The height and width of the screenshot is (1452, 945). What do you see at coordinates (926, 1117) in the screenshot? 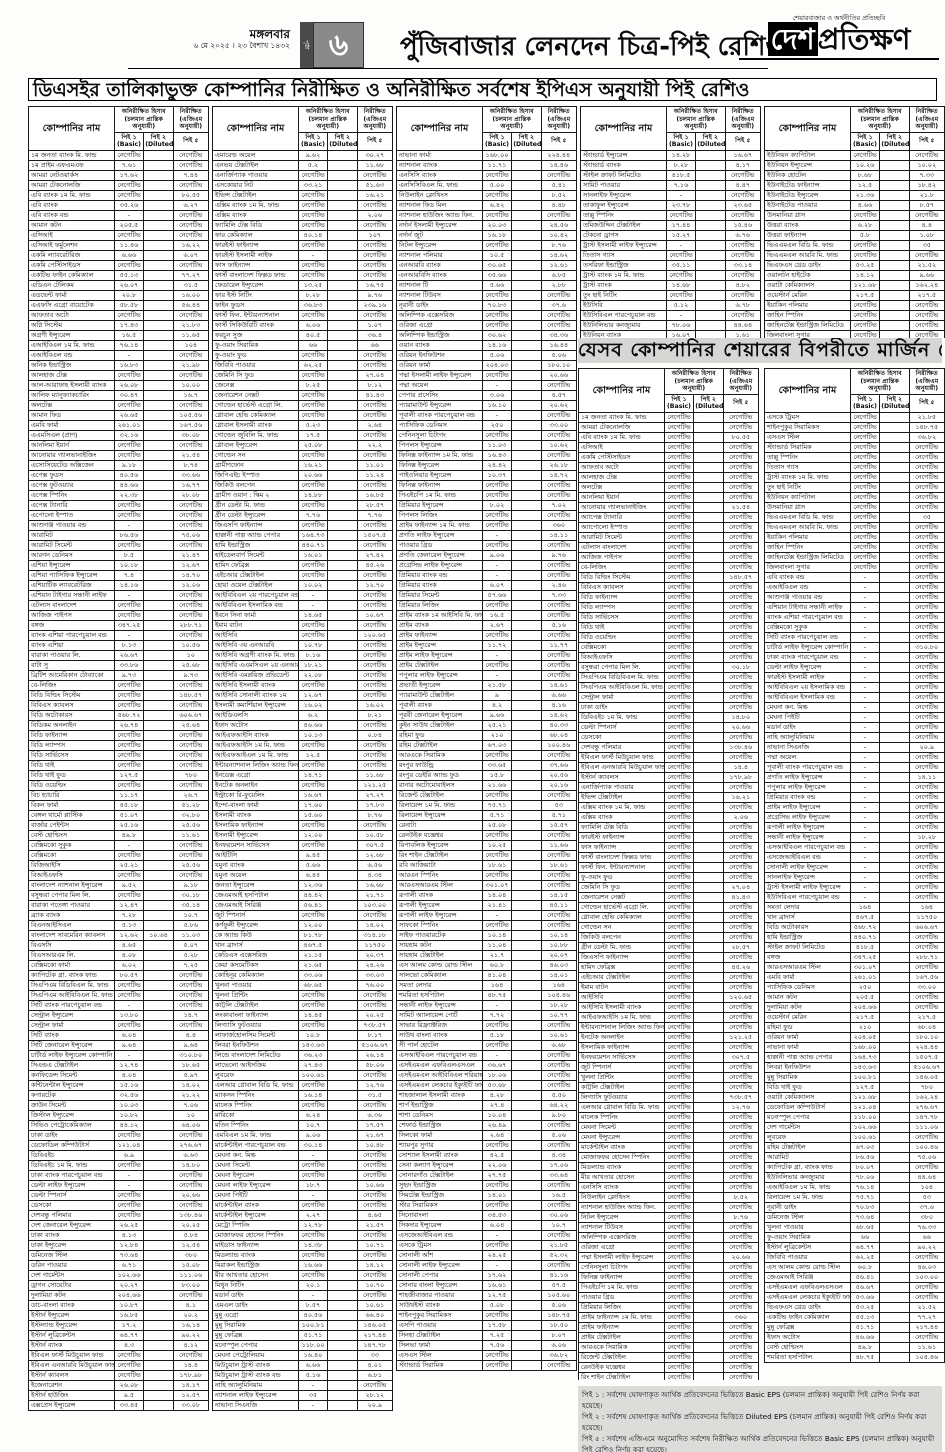
I see `pe5-cell: ১৪৭.৭৮` at bounding box center [926, 1117].